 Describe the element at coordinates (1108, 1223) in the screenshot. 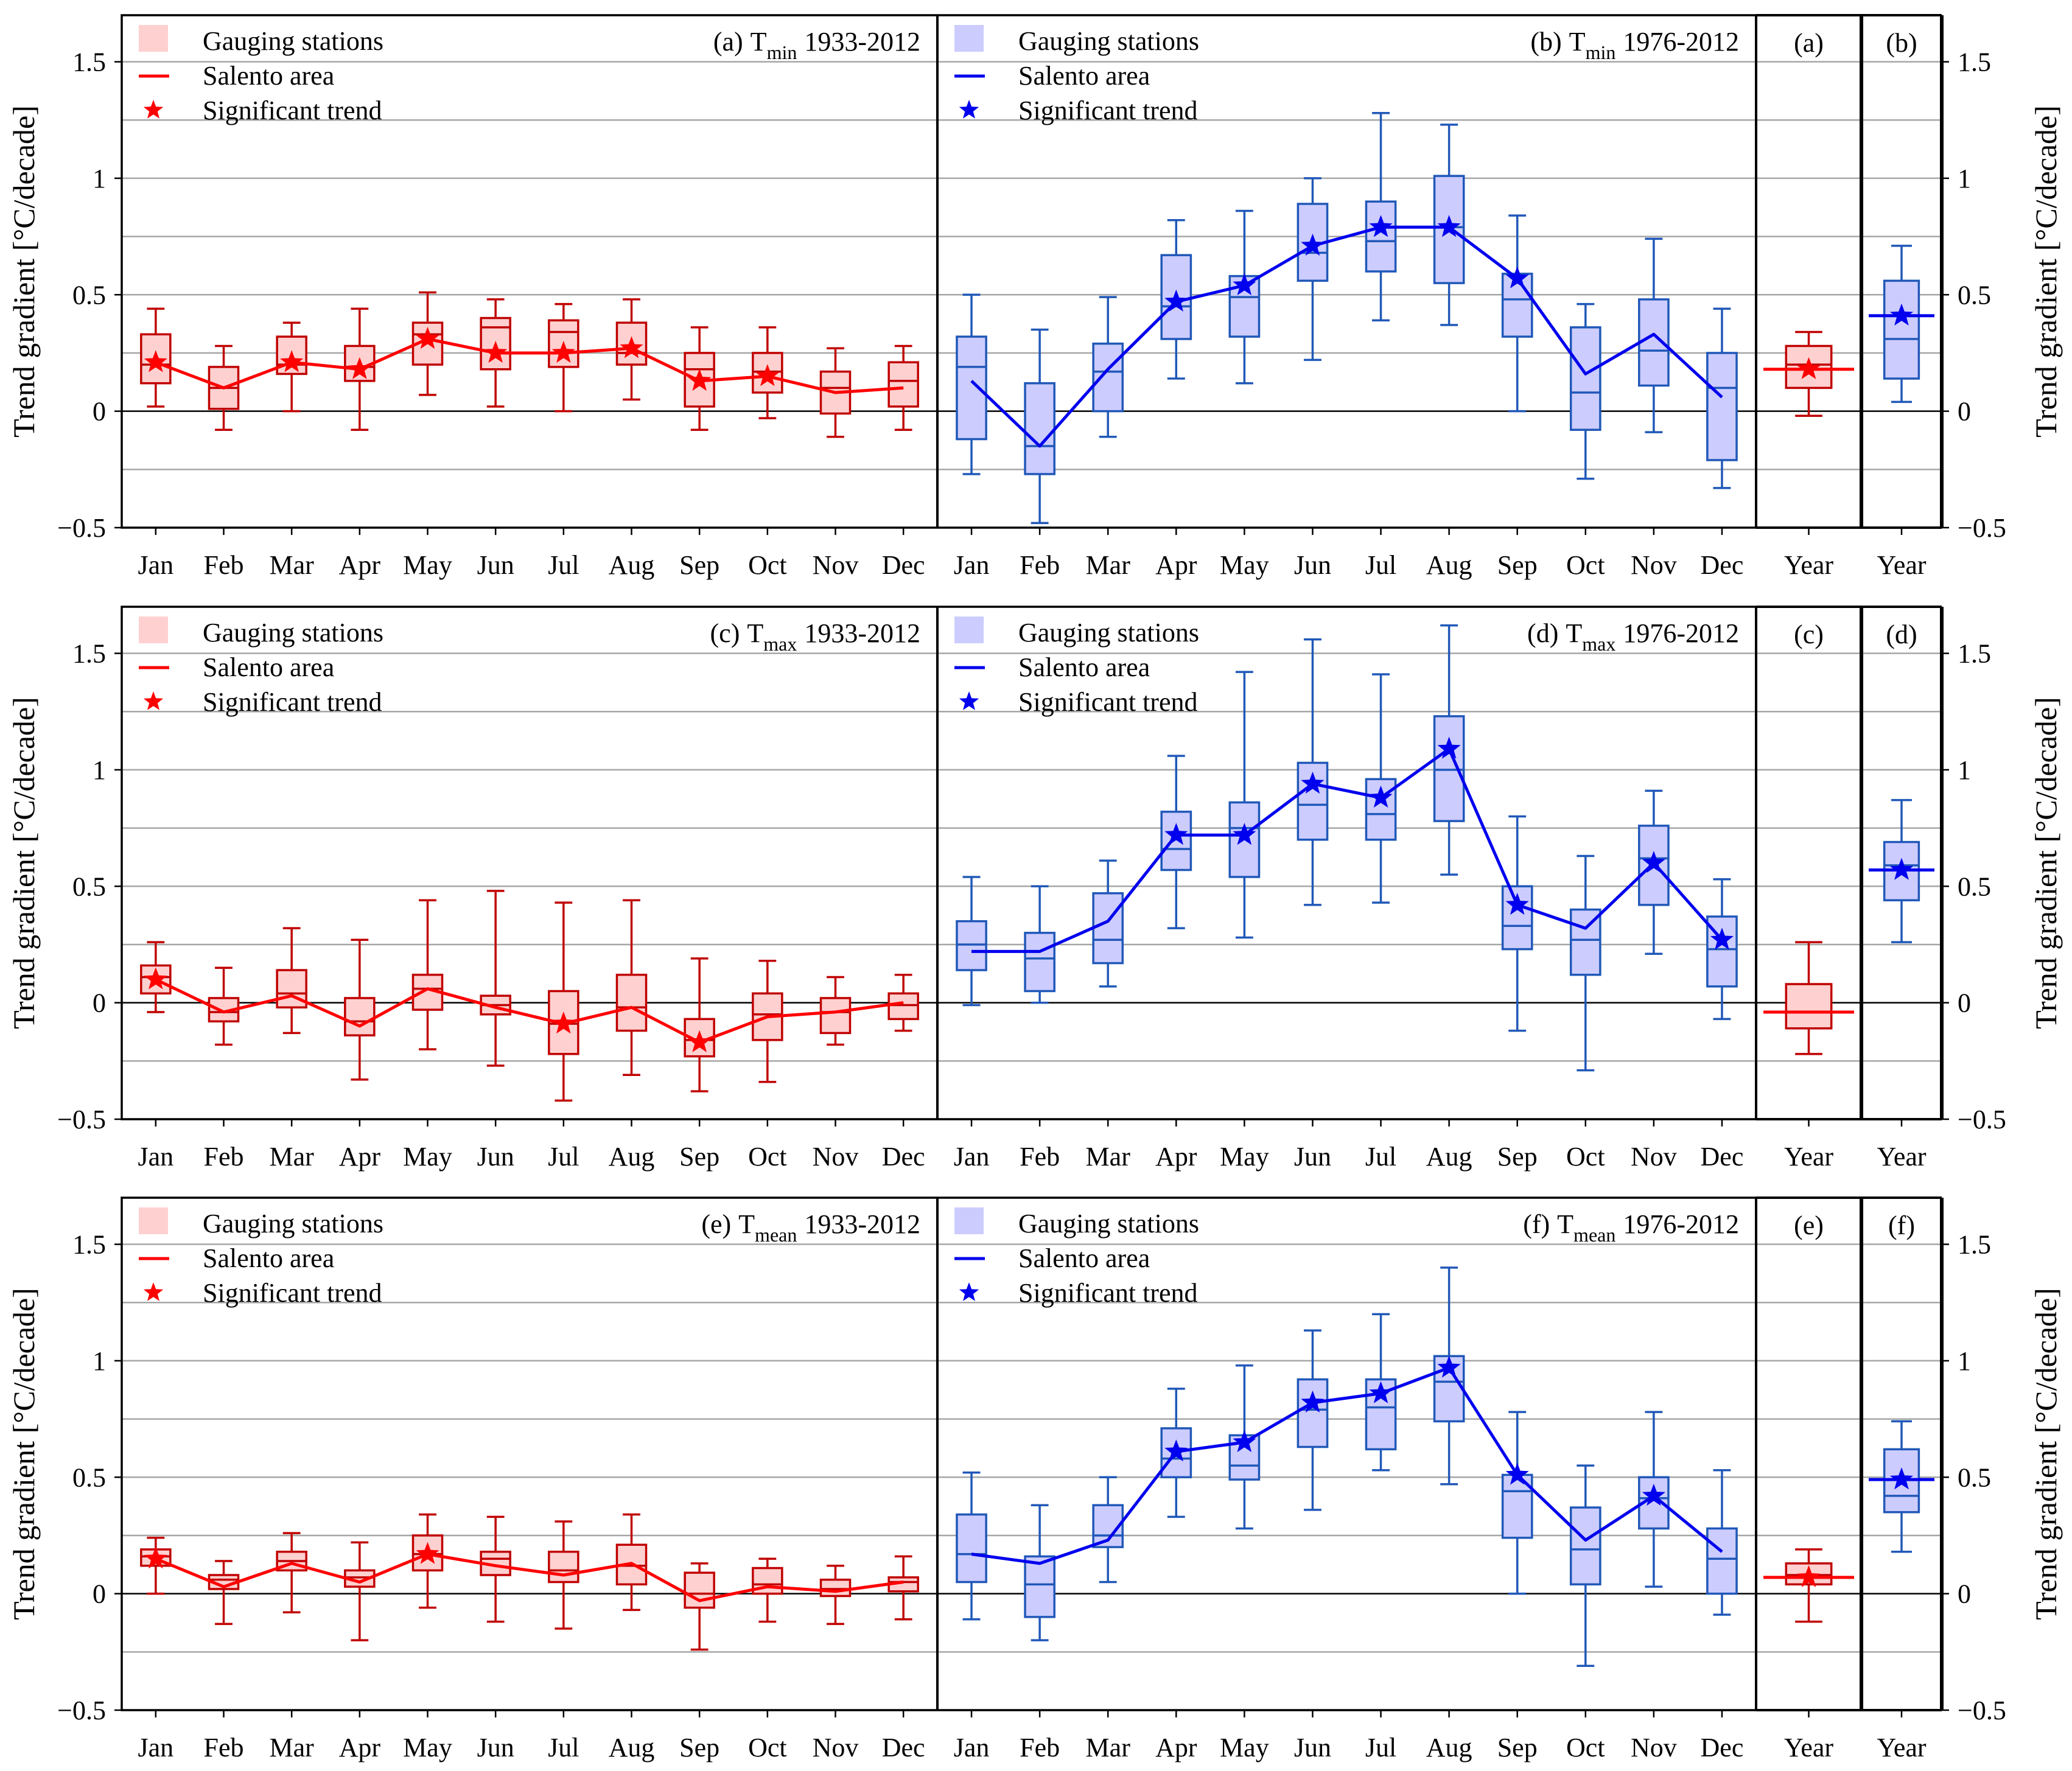

I see `legend-label-gauging: Gauging stations` at that location.